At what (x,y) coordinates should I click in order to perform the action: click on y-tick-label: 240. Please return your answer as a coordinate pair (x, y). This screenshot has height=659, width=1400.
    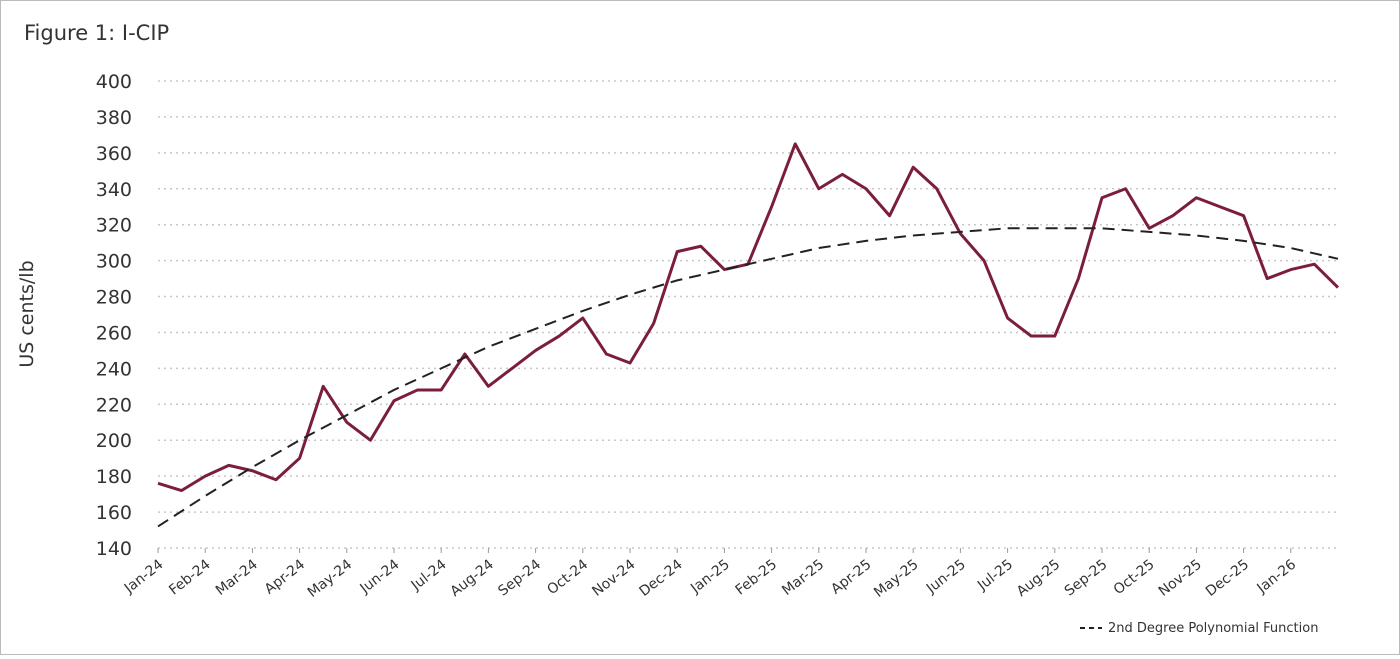
    Looking at the image, I should click on (114, 369).